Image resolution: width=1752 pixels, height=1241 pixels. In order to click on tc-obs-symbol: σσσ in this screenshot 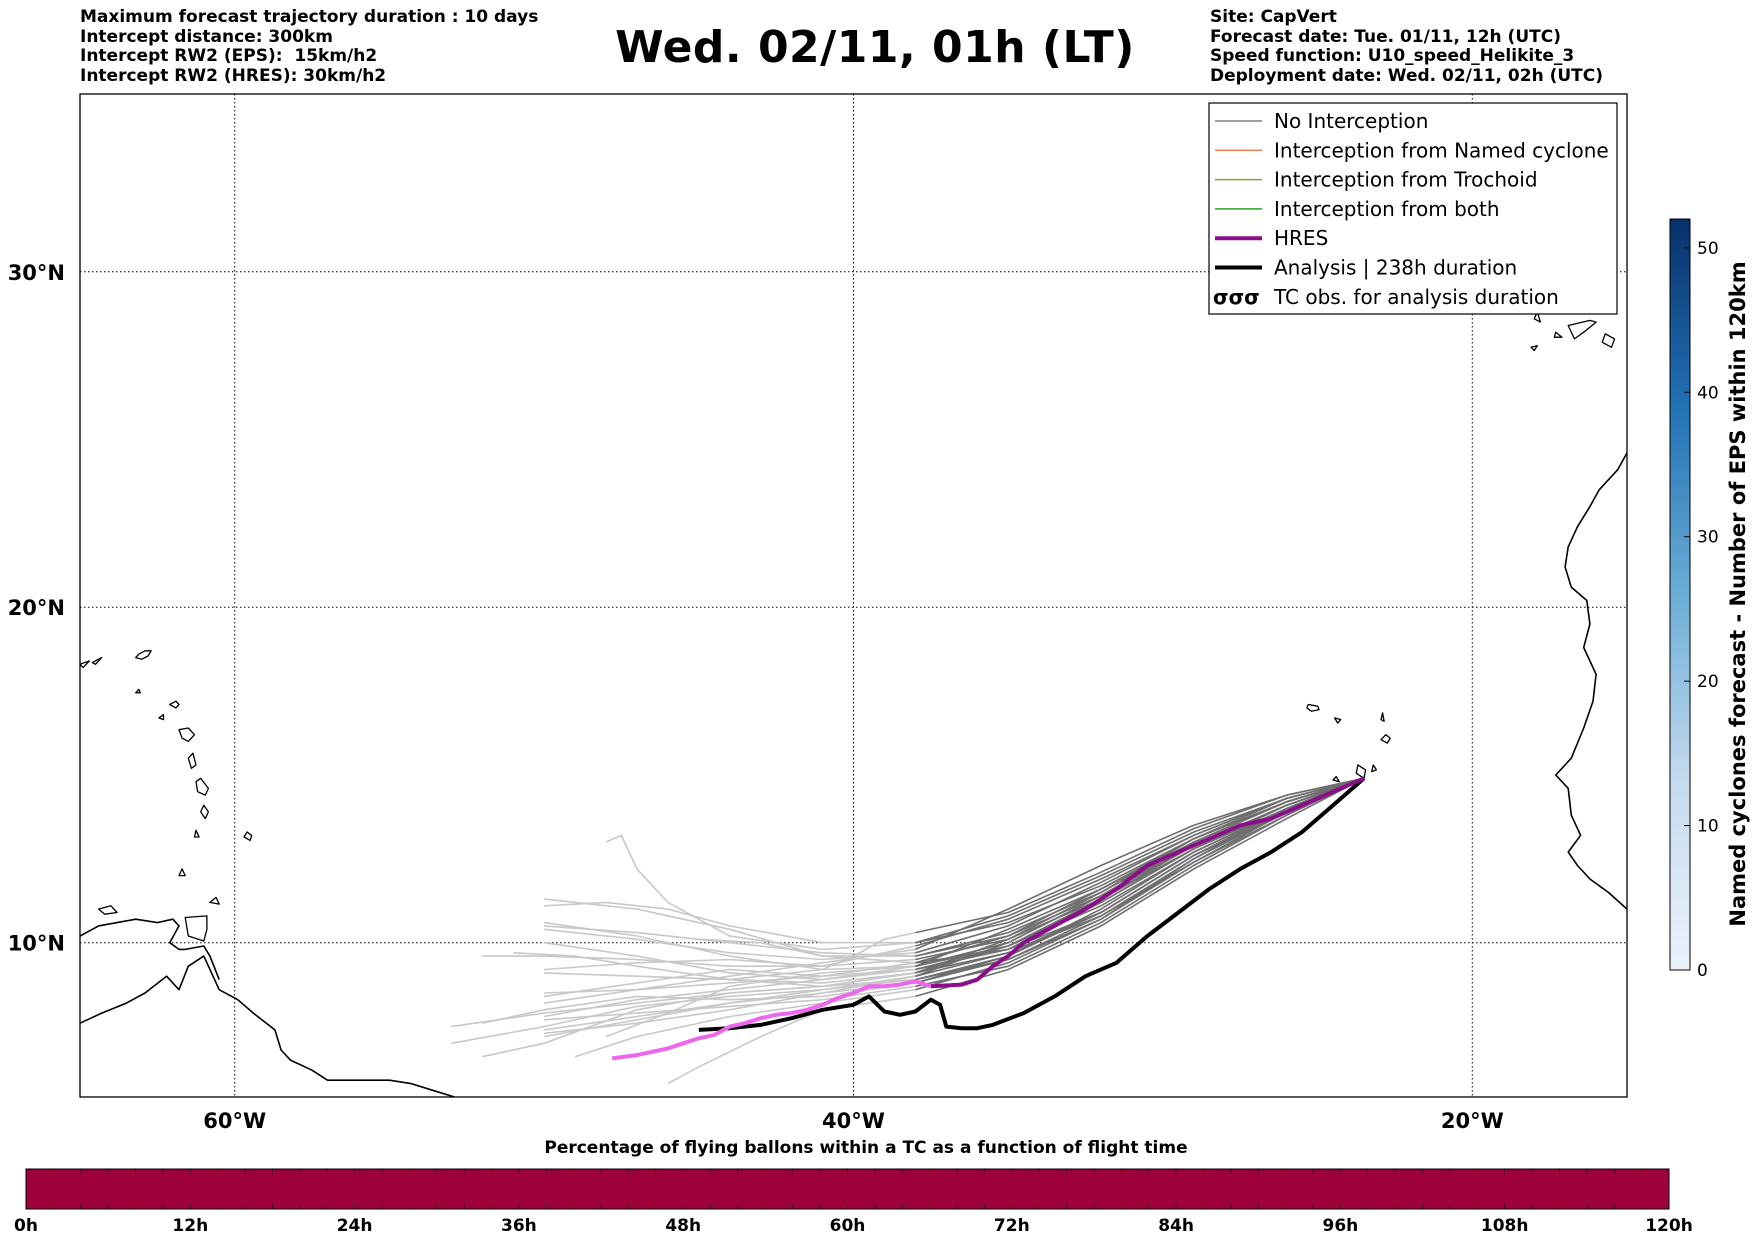, I will do `click(1236, 297)`.